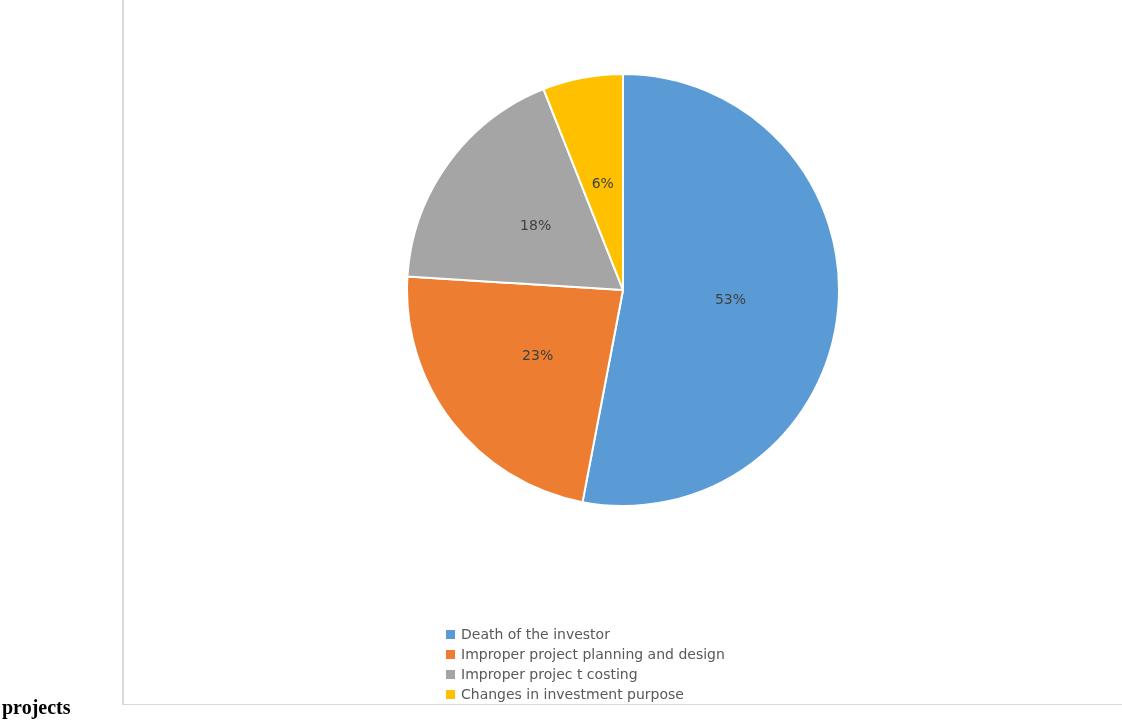  What do you see at coordinates (593, 654) in the screenshot?
I see `legend-label: Improper project planning and design` at bounding box center [593, 654].